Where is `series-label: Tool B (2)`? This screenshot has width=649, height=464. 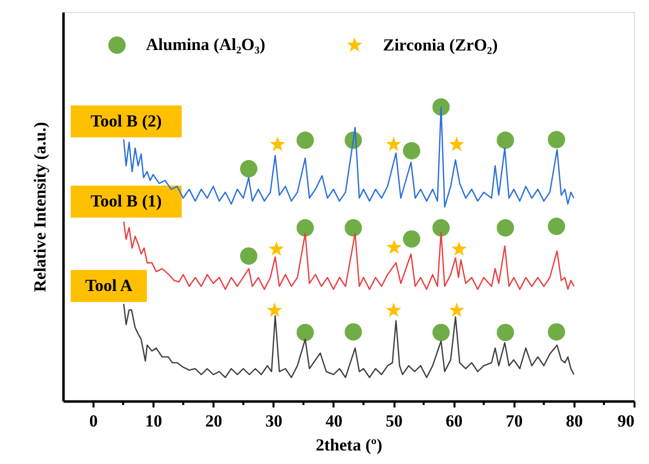 series-label: Tool B (2) is located at coordinates (126, 120).